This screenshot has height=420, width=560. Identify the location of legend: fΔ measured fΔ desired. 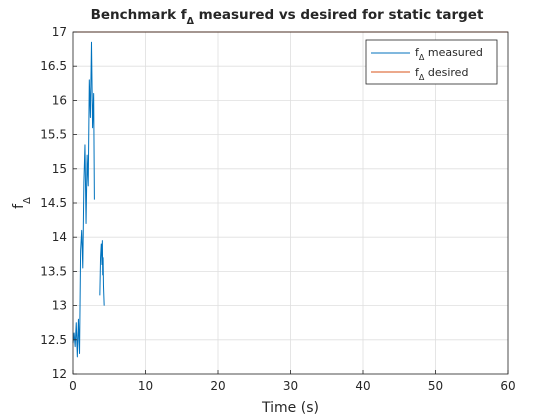
(431, 62).